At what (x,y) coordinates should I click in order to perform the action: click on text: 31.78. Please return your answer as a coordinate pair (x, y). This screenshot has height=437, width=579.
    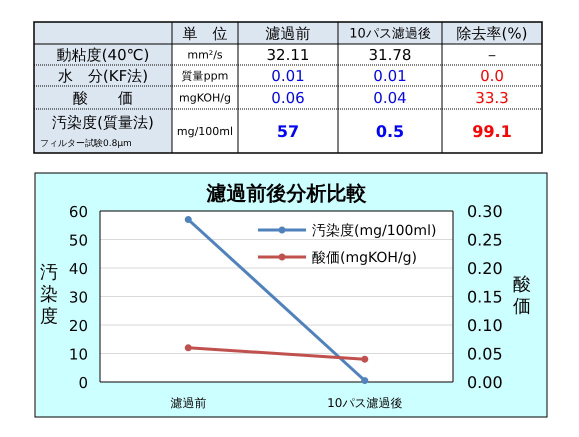
    Looking at the image, I should click on (390, 55).